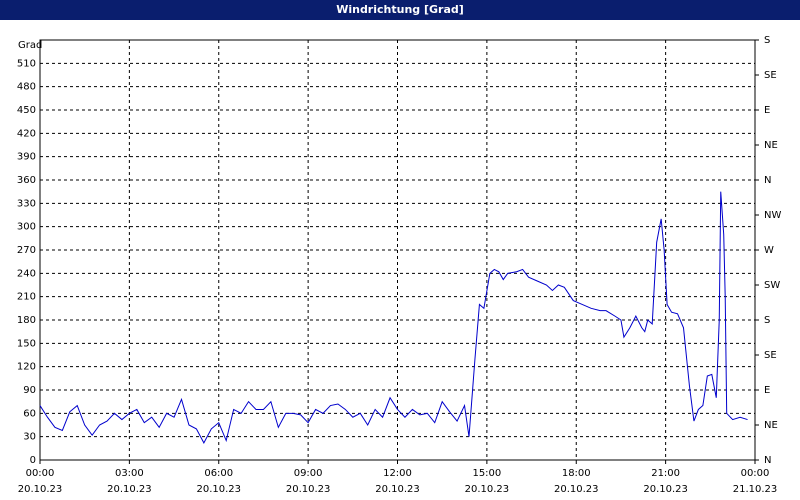  What do you see at coordinates (218, 473) in the screenshot?
I see `x-tick-label: 06:00` at bounding box center [218, 473].